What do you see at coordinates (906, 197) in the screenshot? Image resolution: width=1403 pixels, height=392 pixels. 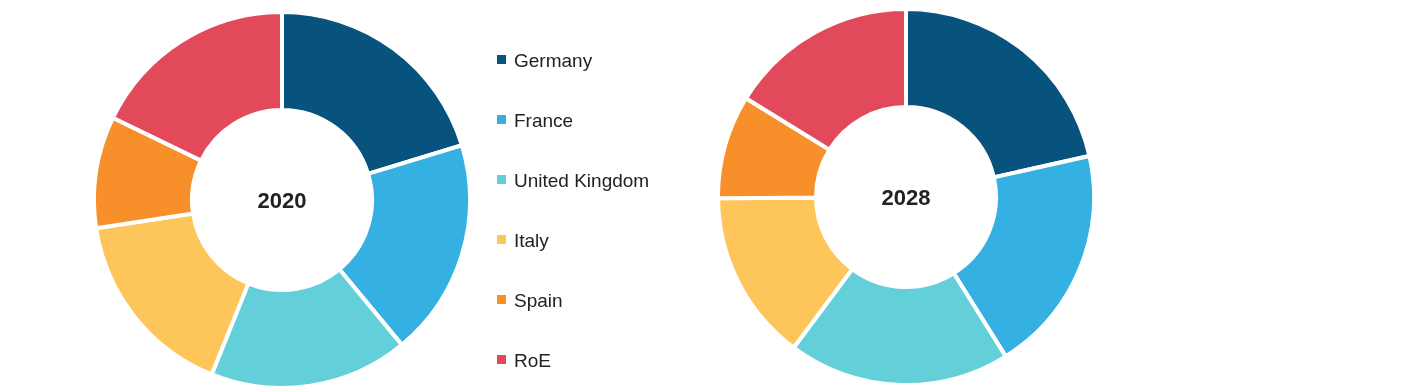 I see `slice-label: 2028` at bounding box center [906, 197].